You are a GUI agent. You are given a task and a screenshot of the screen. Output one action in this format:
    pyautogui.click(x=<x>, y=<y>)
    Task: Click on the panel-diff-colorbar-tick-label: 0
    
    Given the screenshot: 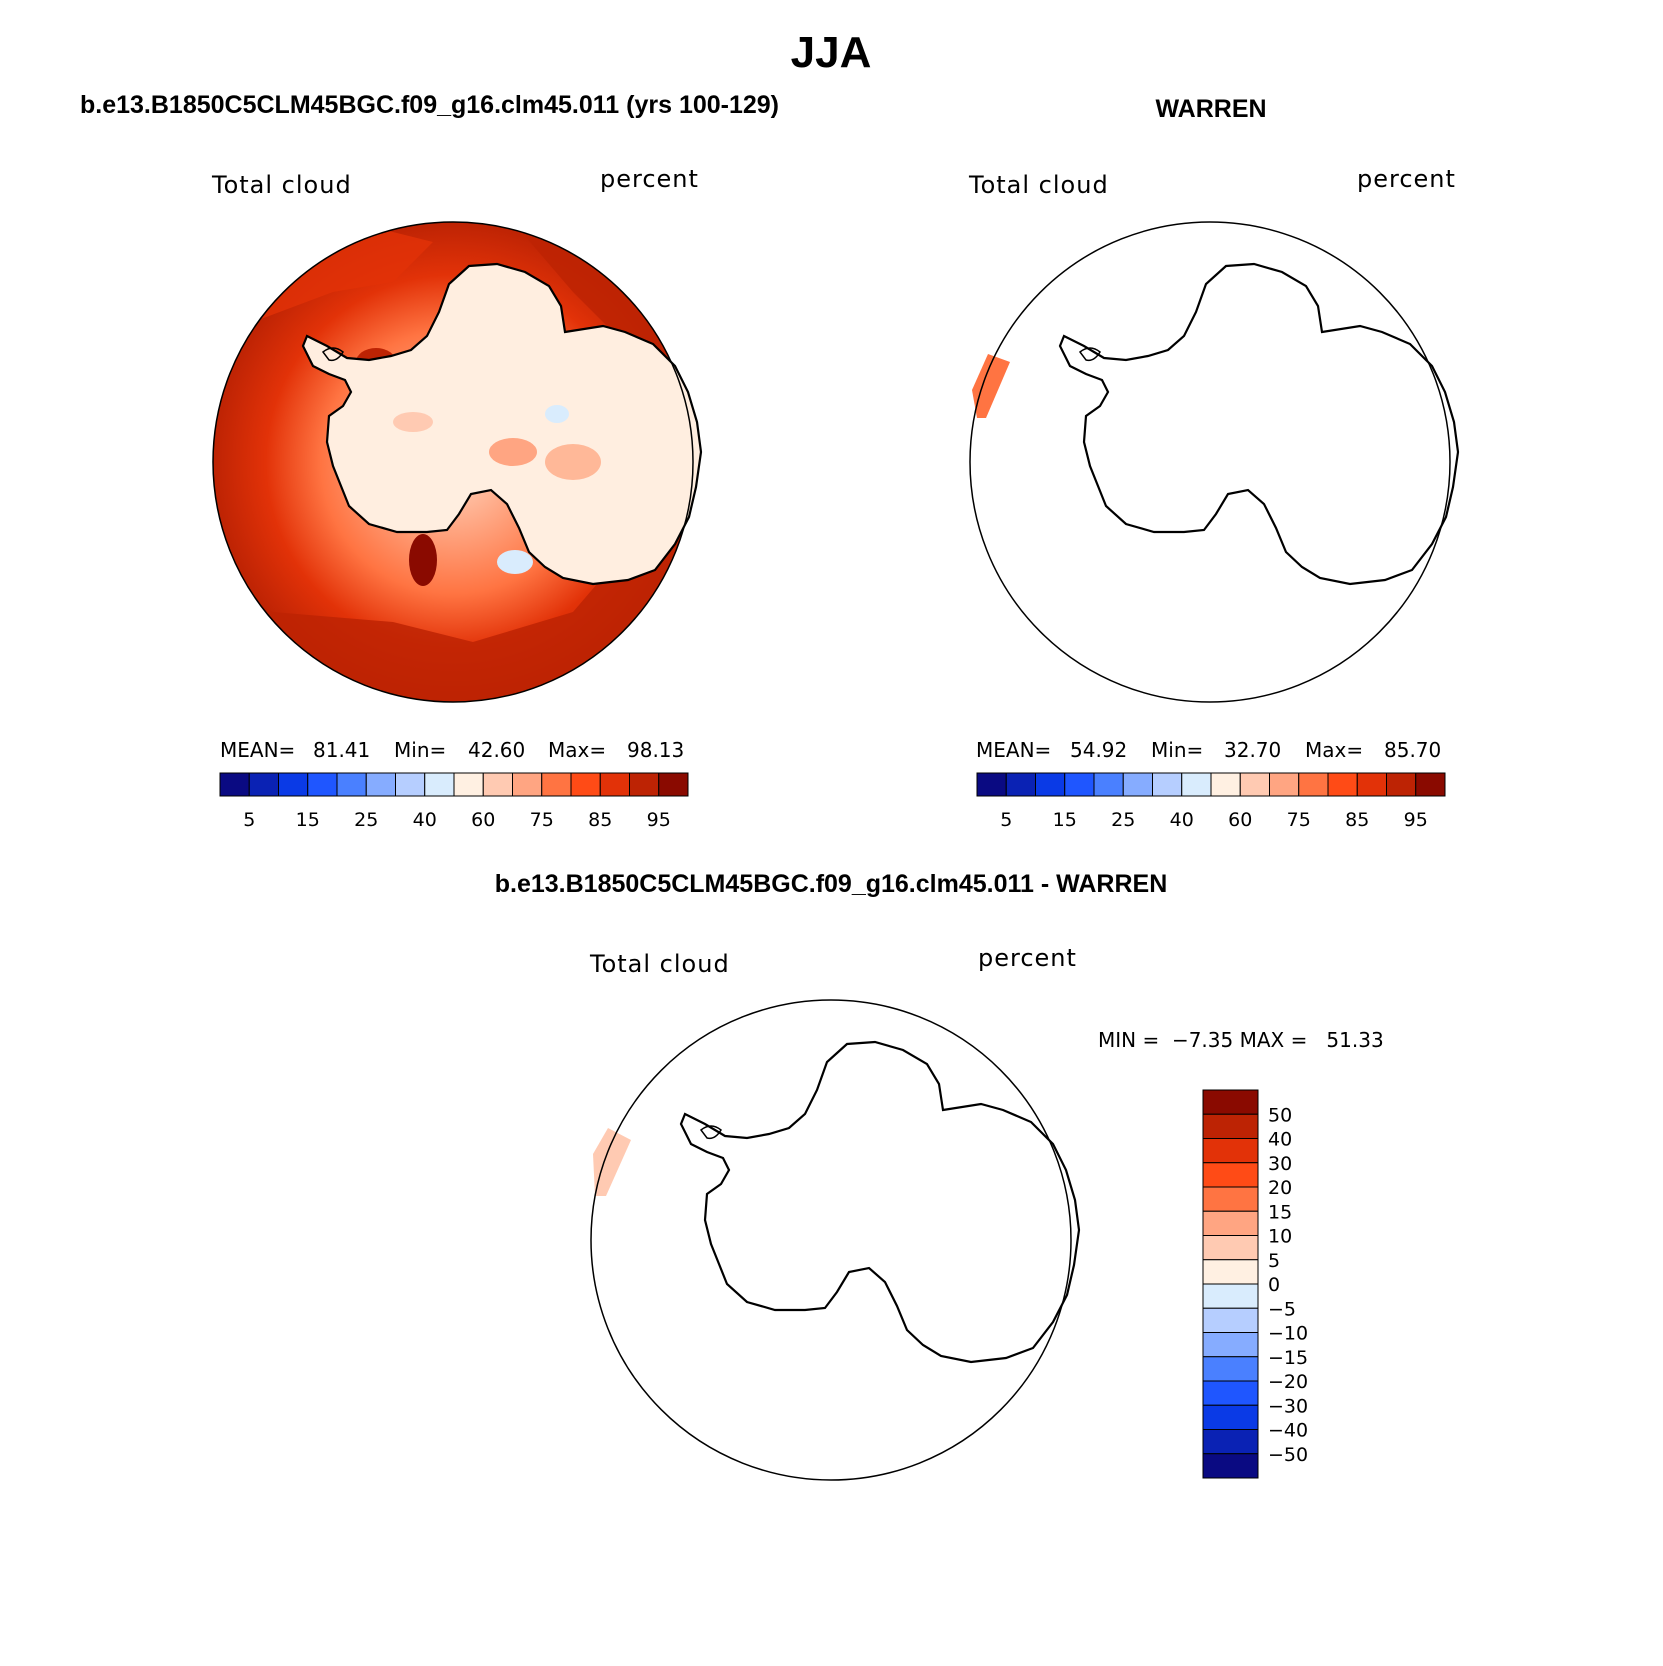 What is the action you would take?
    pyautogui.click(x=1274, y=1285)
    